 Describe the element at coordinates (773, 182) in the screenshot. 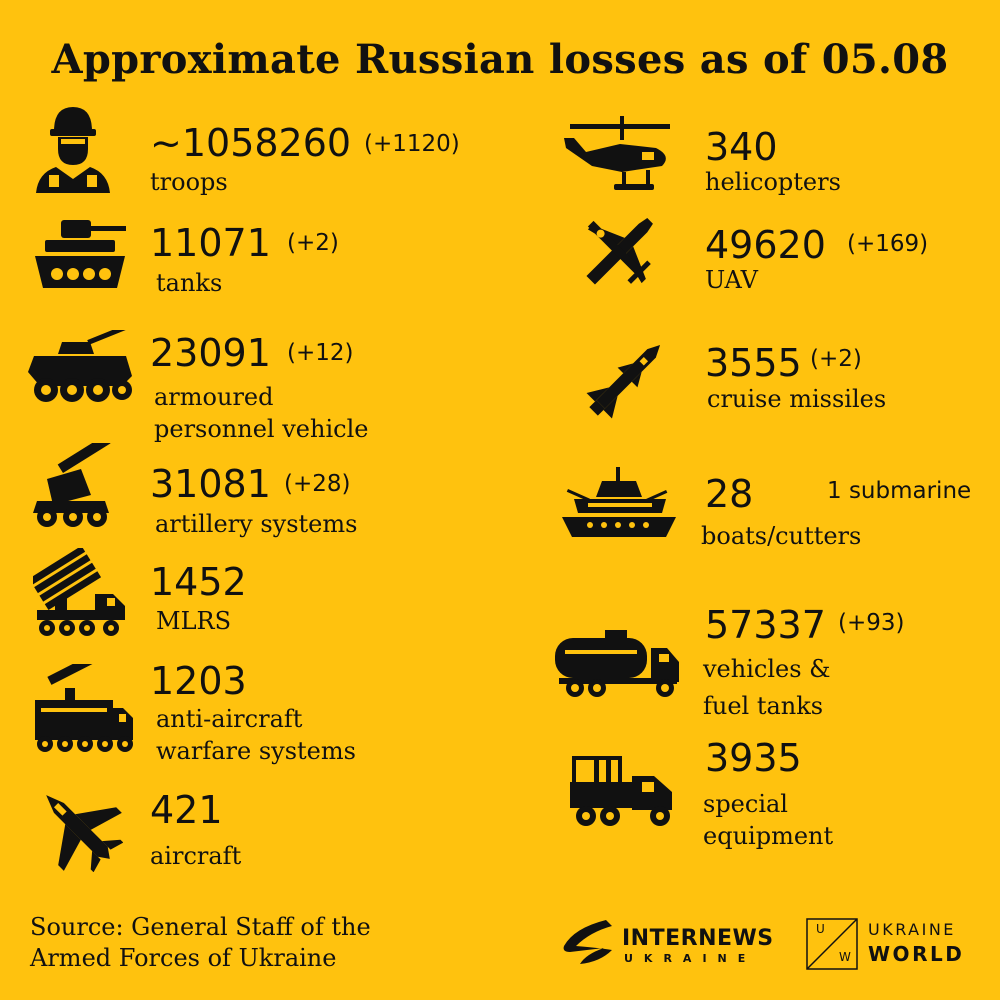

I see `helicopters-label: helicopters` at that location.